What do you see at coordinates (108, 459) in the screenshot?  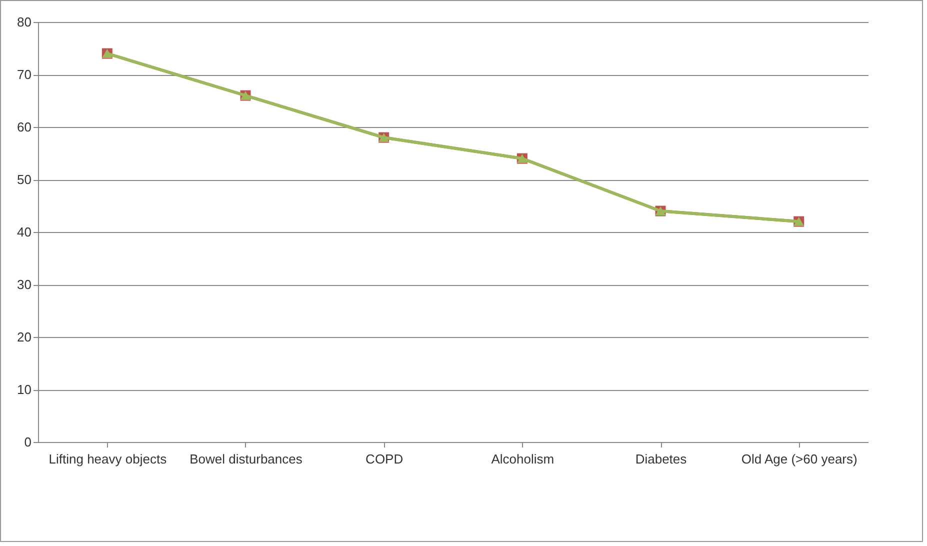 I see `x-tick-label: Lifting heavy objects` at bounding box center [108, 459].